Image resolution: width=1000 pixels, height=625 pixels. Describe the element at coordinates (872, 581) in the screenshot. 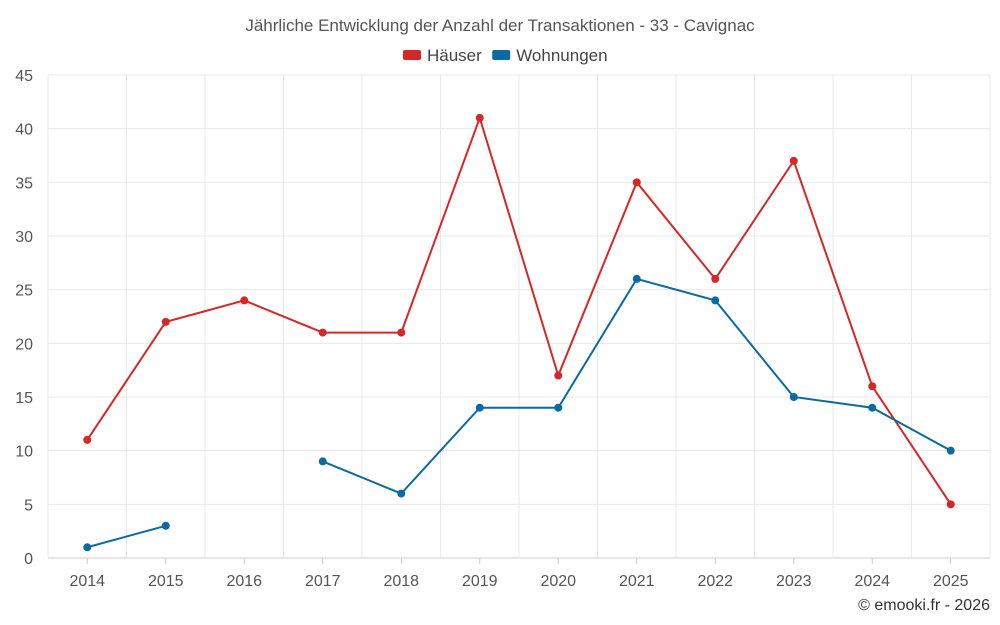

I see `x-tick-label: 2024` at that location.